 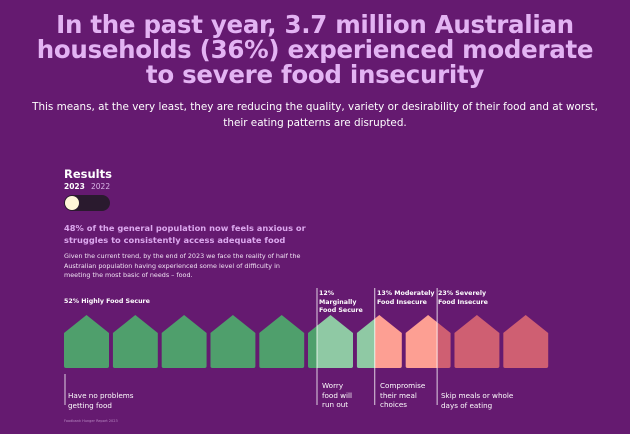 What do you see at coordinates (101, 186) in the screenshot?
I see `year-option-2022: 2022` at bounding box center [101, 186].